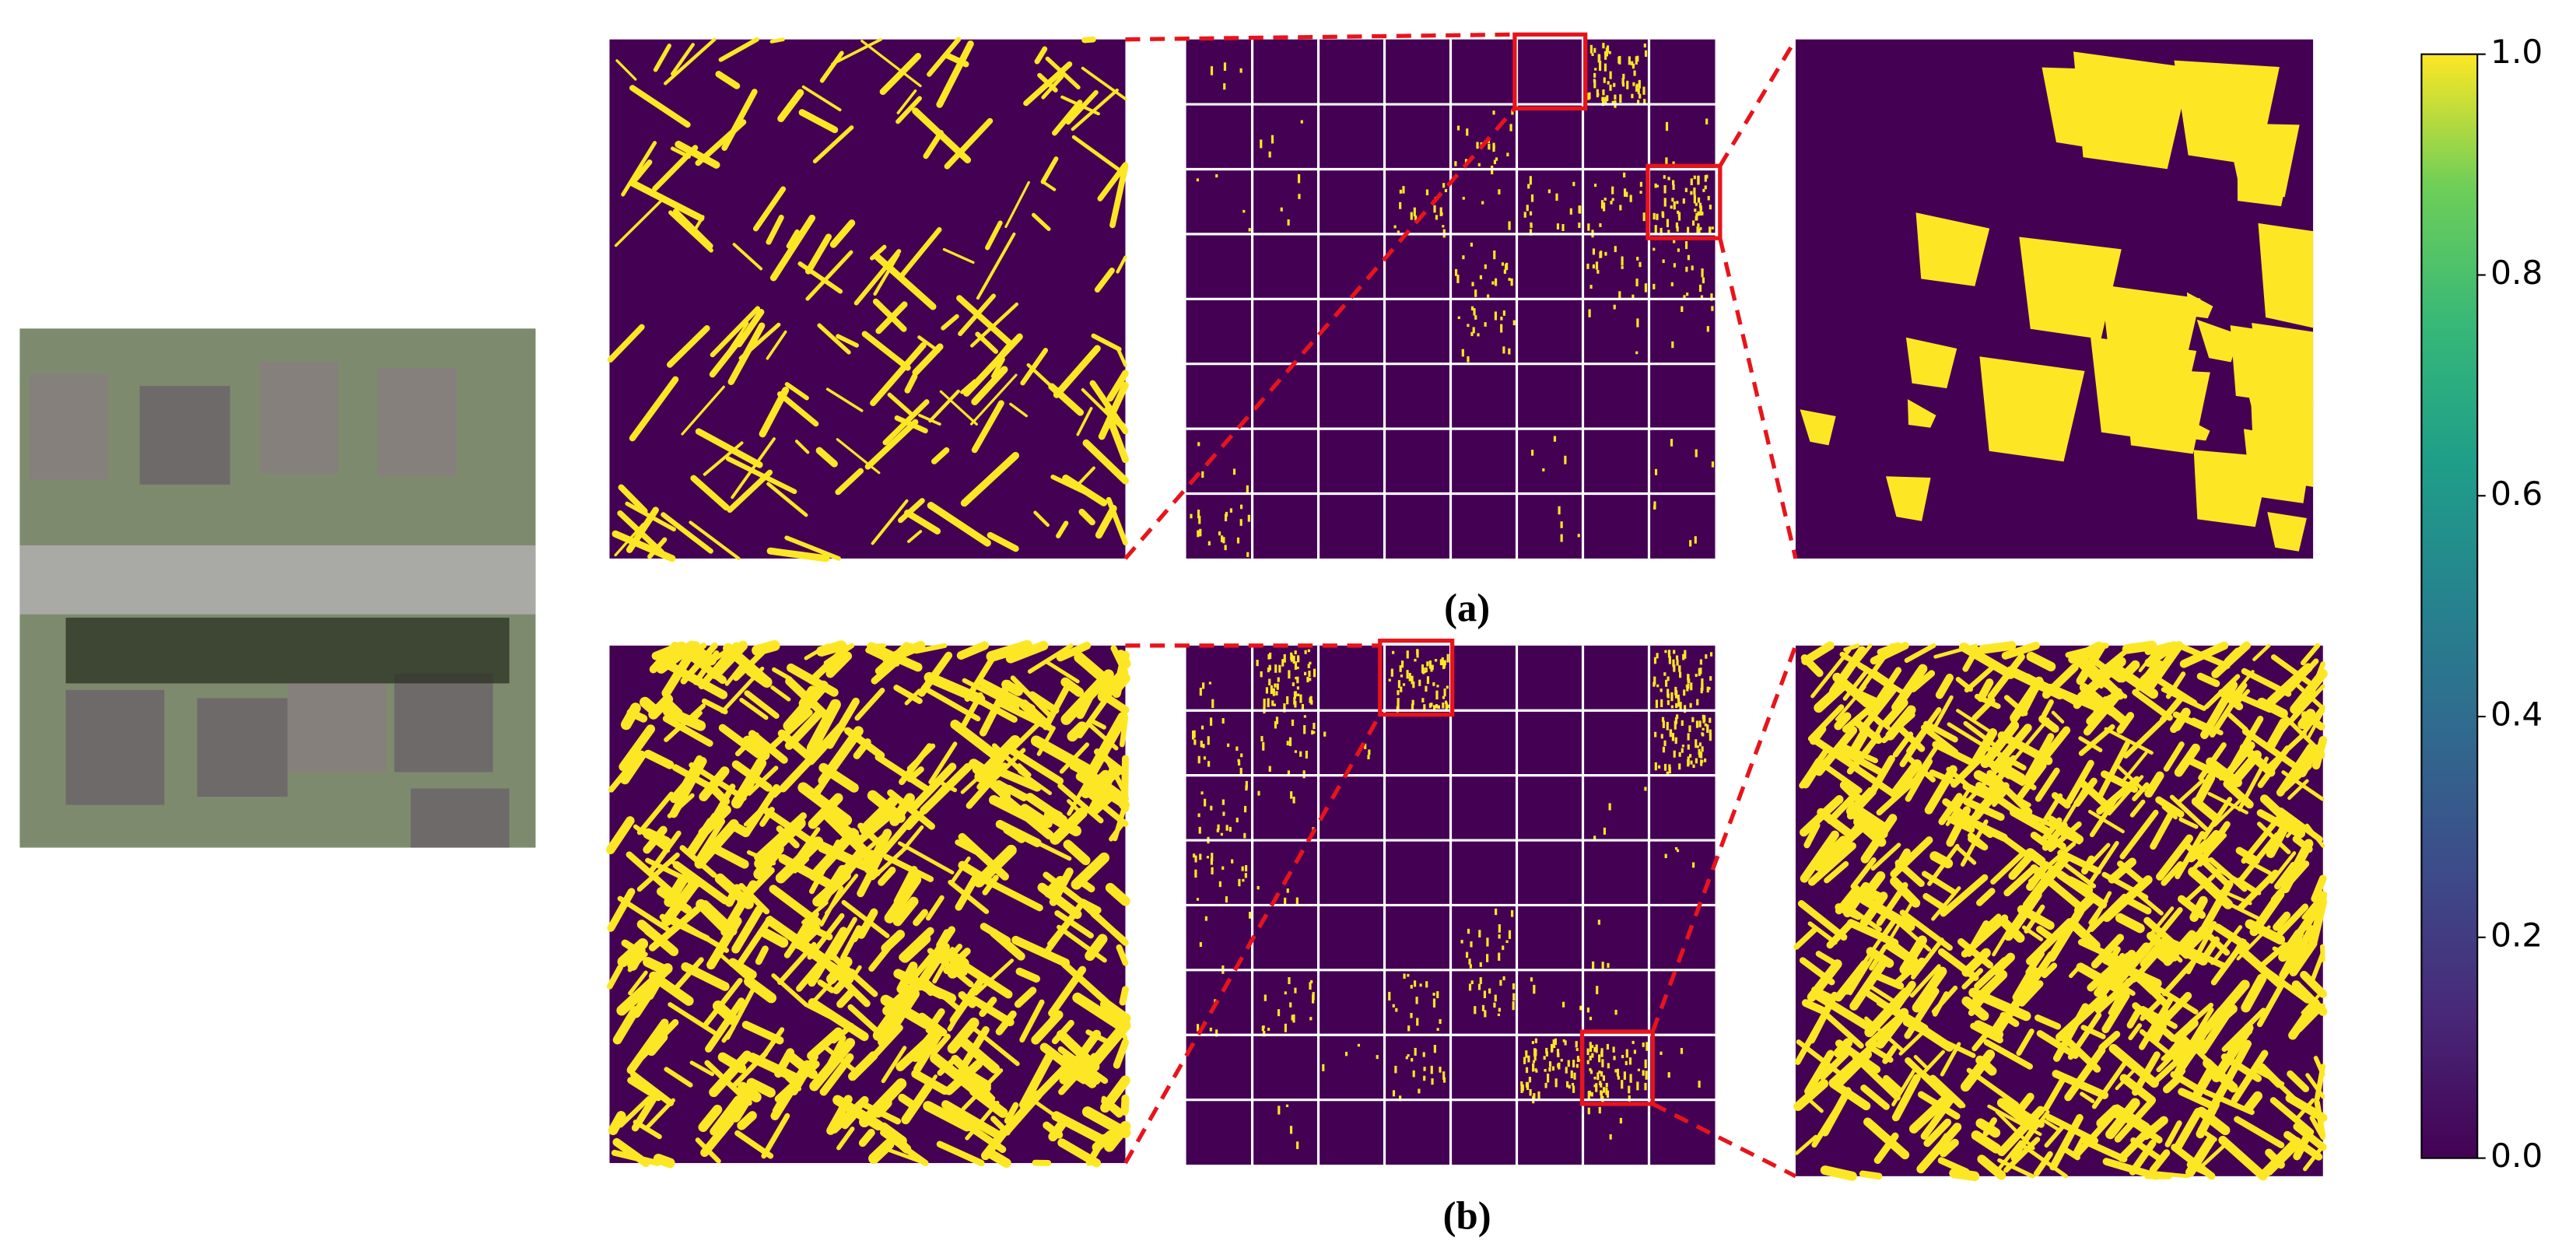 This screenshot has width=2576, height=1258. I want to click on binary-map, so click(2054, 299).